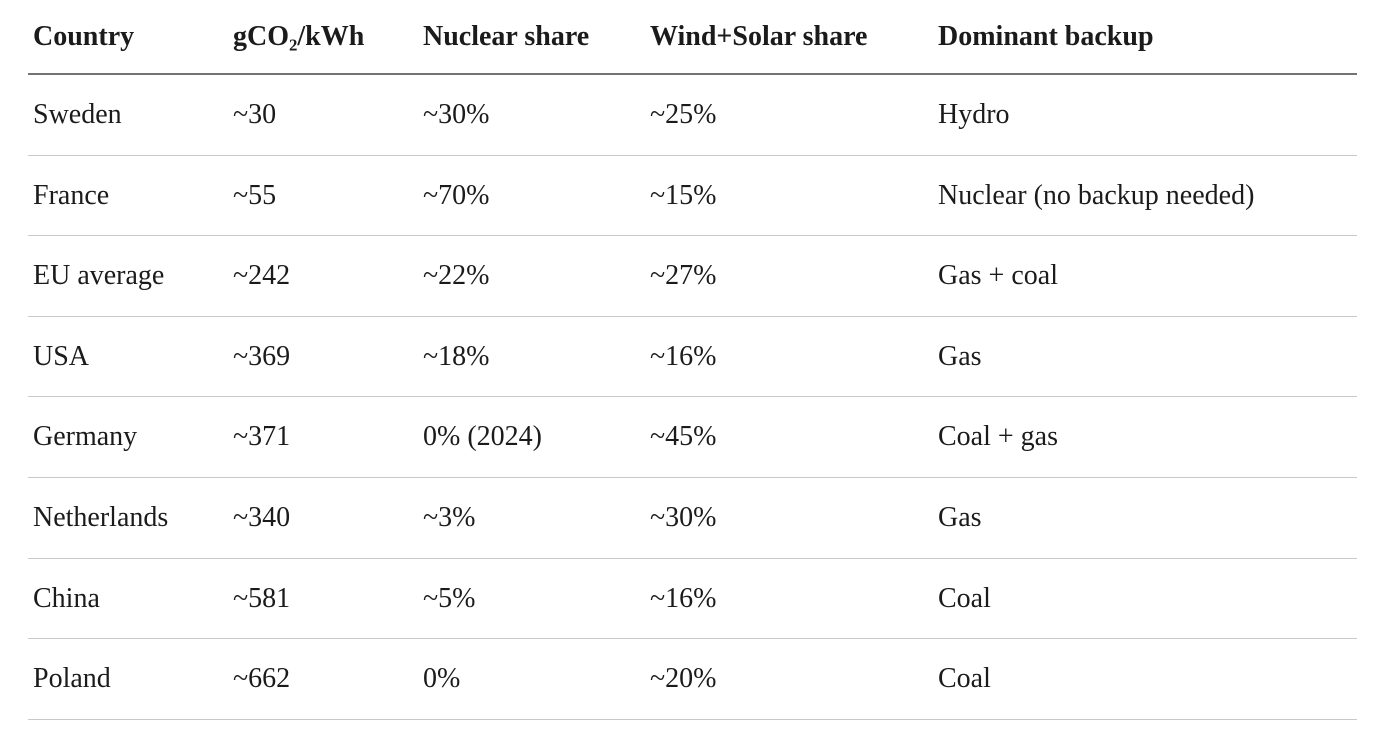 The width and height of the screenshot is (1380, 750). Describe the element at coordinates (531, 115) in the screenshot. I see `cell-nuclear-share: ~30%` at that location.